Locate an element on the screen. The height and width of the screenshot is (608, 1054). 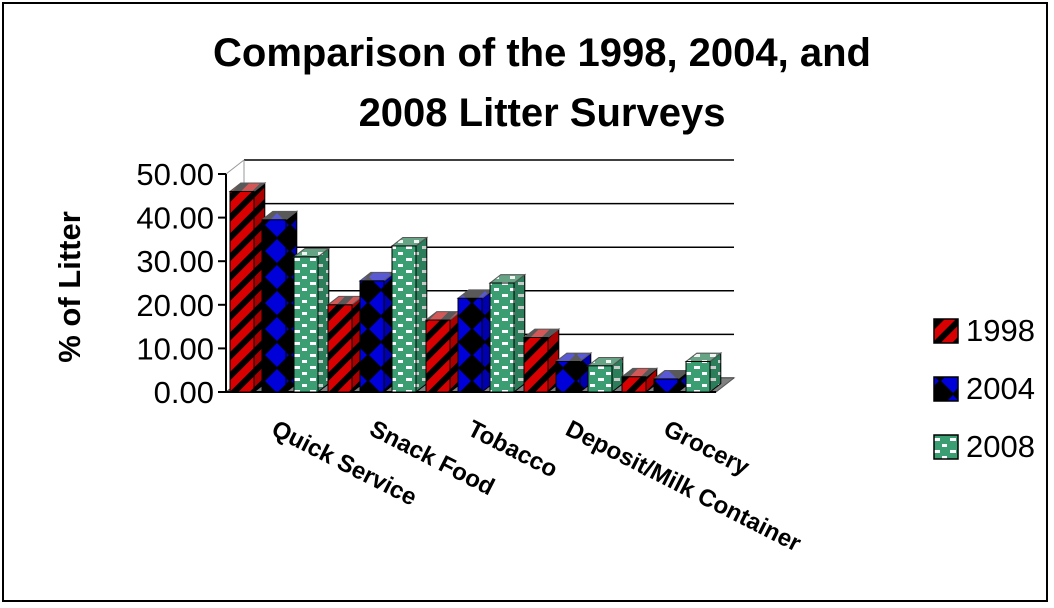
legend-label: 1998 is located at coordinates (1000, 330).